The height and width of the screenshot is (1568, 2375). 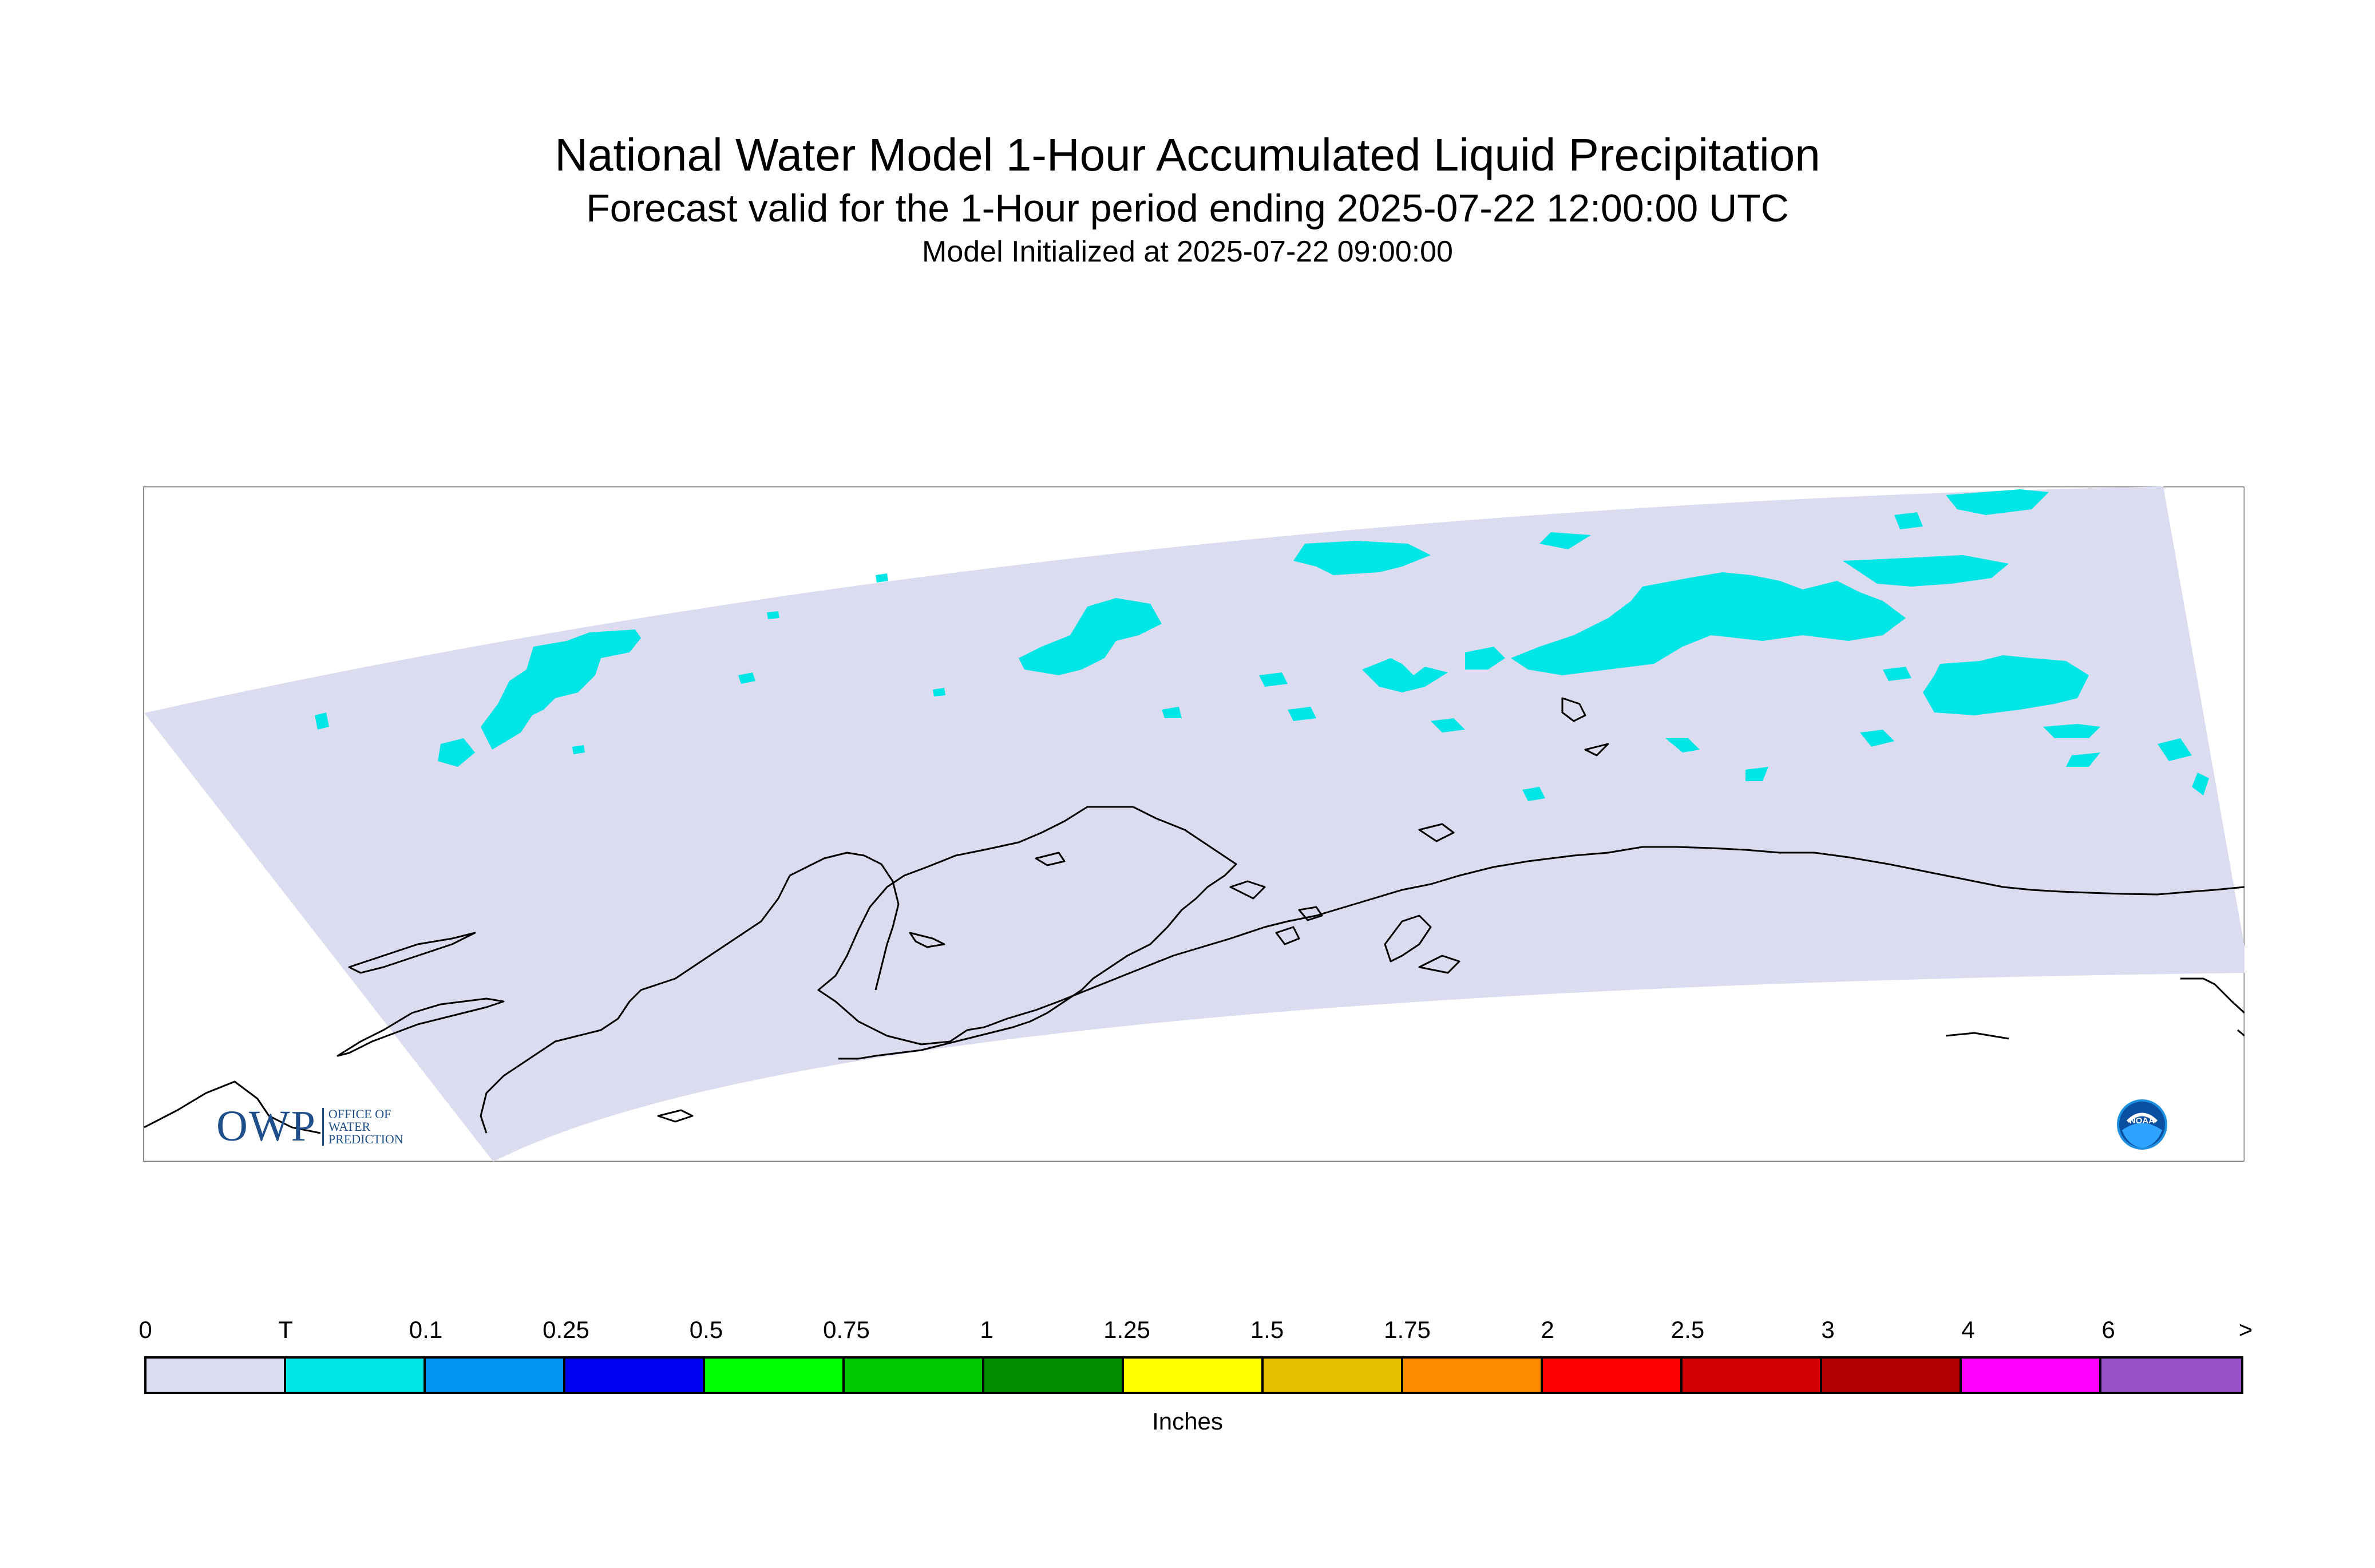 What do you see at coordinates (1408, 1329) in the screenshot?
I see `tick-label: 1.75` at bounding box center [1408, 1329].